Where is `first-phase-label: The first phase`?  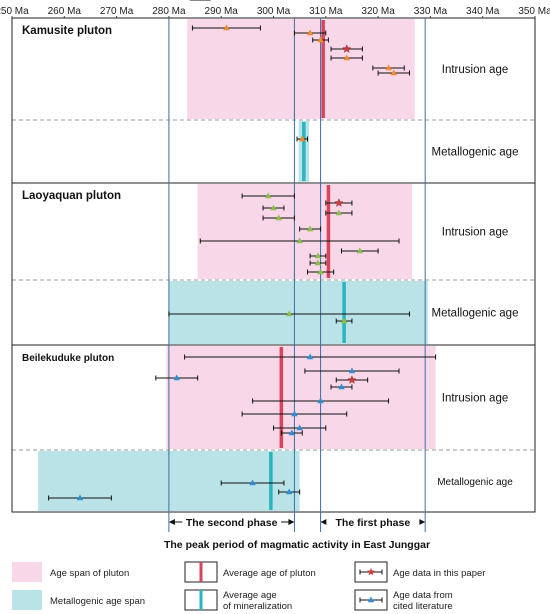
first-phase-label: The first phase is located at coordinates (373, 523).